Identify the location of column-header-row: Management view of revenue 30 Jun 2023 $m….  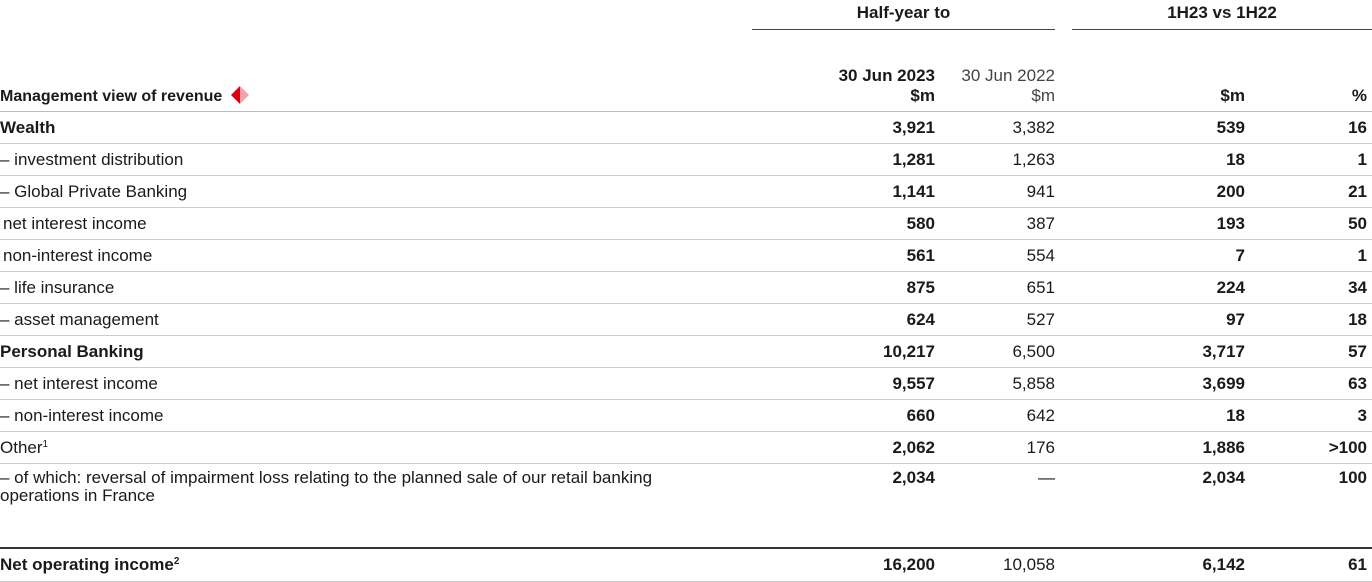
(686, 78).